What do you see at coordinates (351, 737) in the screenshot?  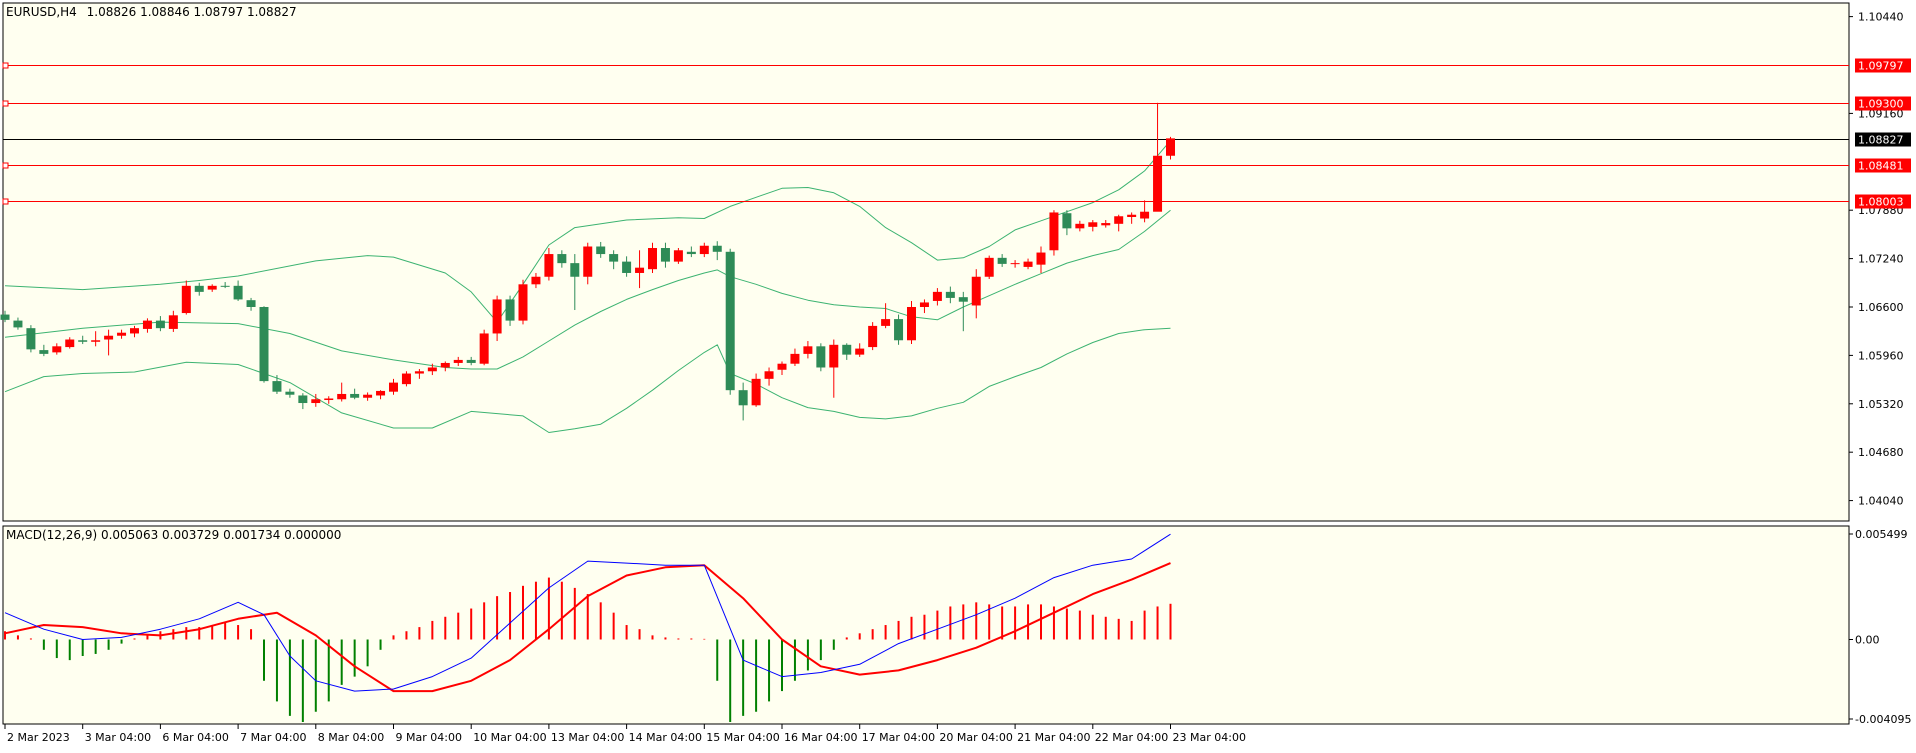 I see `time-tick-label: 8 Mar 04:00` at bounding box center [351, 737].